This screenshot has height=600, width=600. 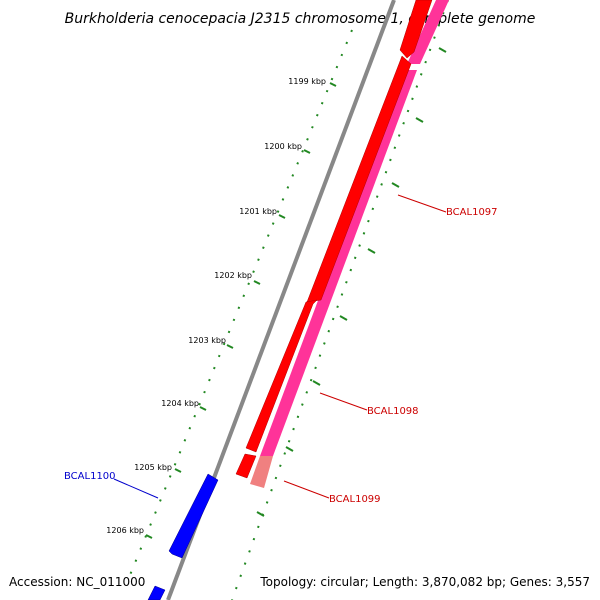 What do you see at coordinates (416, 29) in the screenshot?
I see `cds-bcal1097-start` at bounding box center [416, 29].